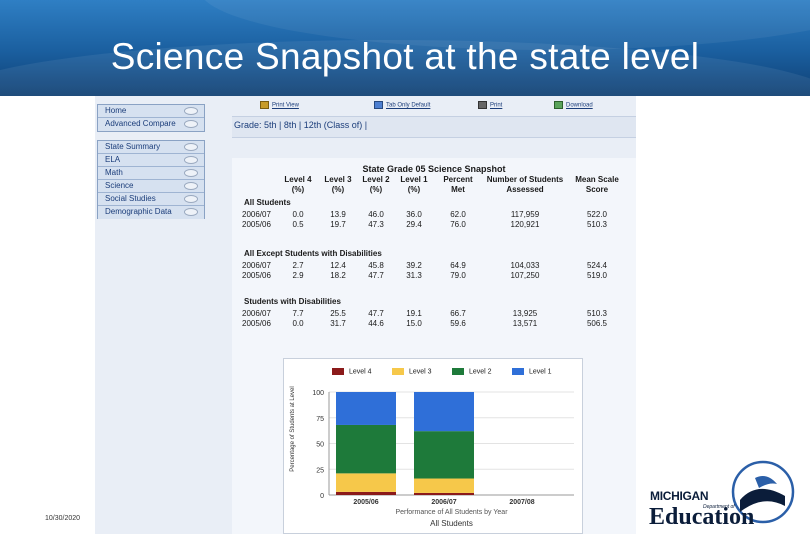 Image resolution: width=810 pixels, height=540 pixels. What do you see at coordinates (352, 371) in the screenshot?
I see `legend-level4: Level 4` at bounding box center [352, 371].